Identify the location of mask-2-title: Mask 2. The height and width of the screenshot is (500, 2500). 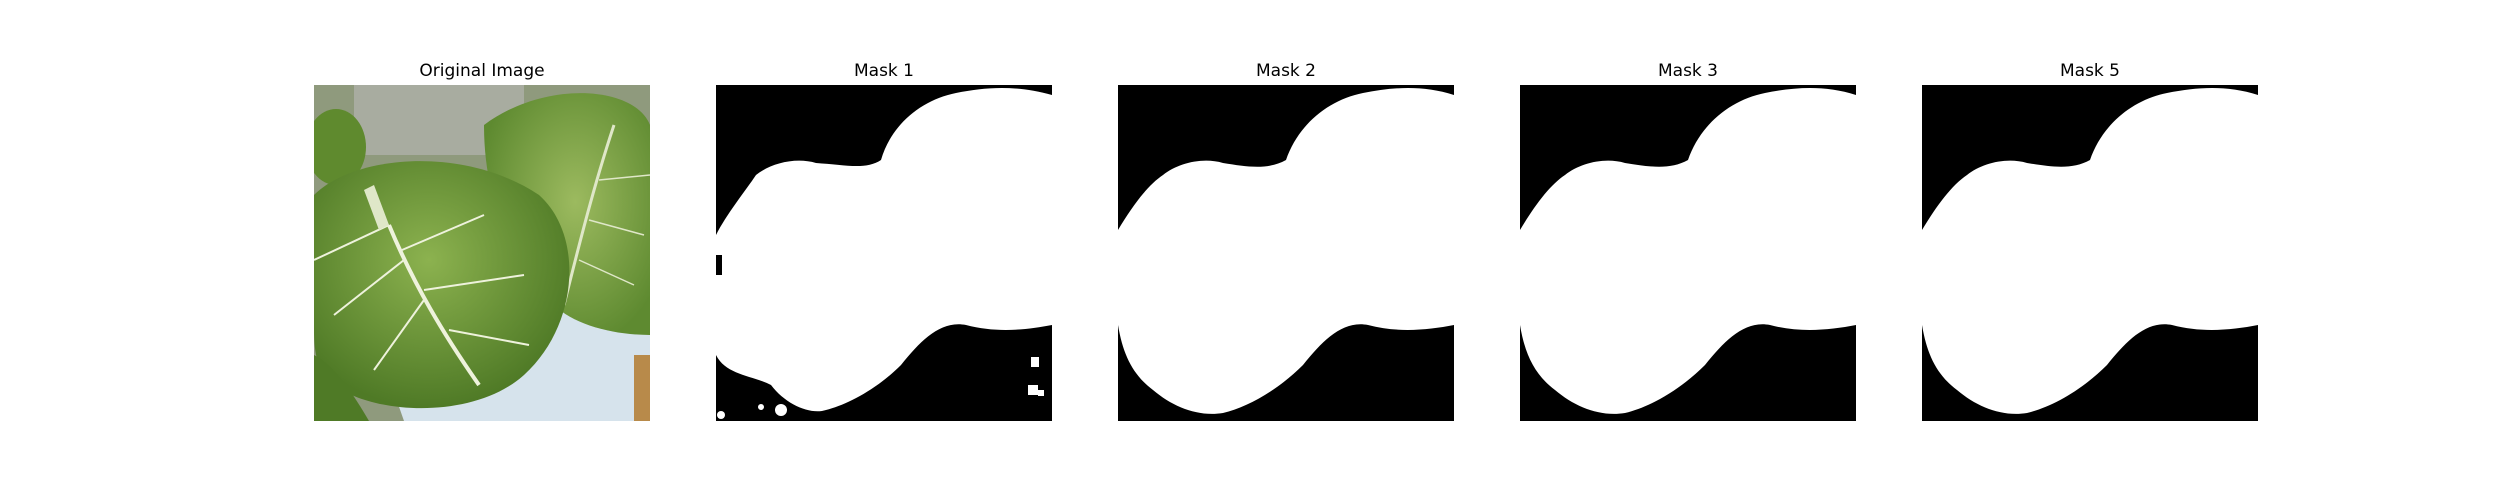
(1285, 71).